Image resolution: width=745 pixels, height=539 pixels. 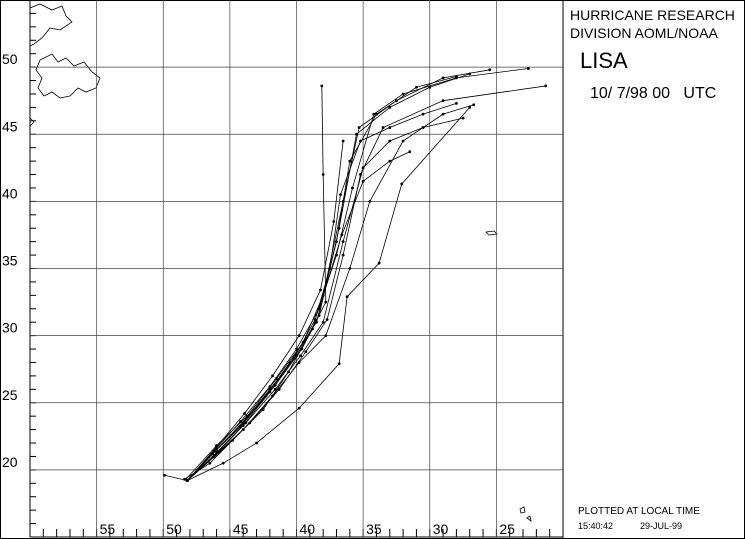 What do you see at coordinates (644, 33) in the screenshot?
I see `agency-line: DIVISION AOML/NOAA` at bounding box center [644, 33].